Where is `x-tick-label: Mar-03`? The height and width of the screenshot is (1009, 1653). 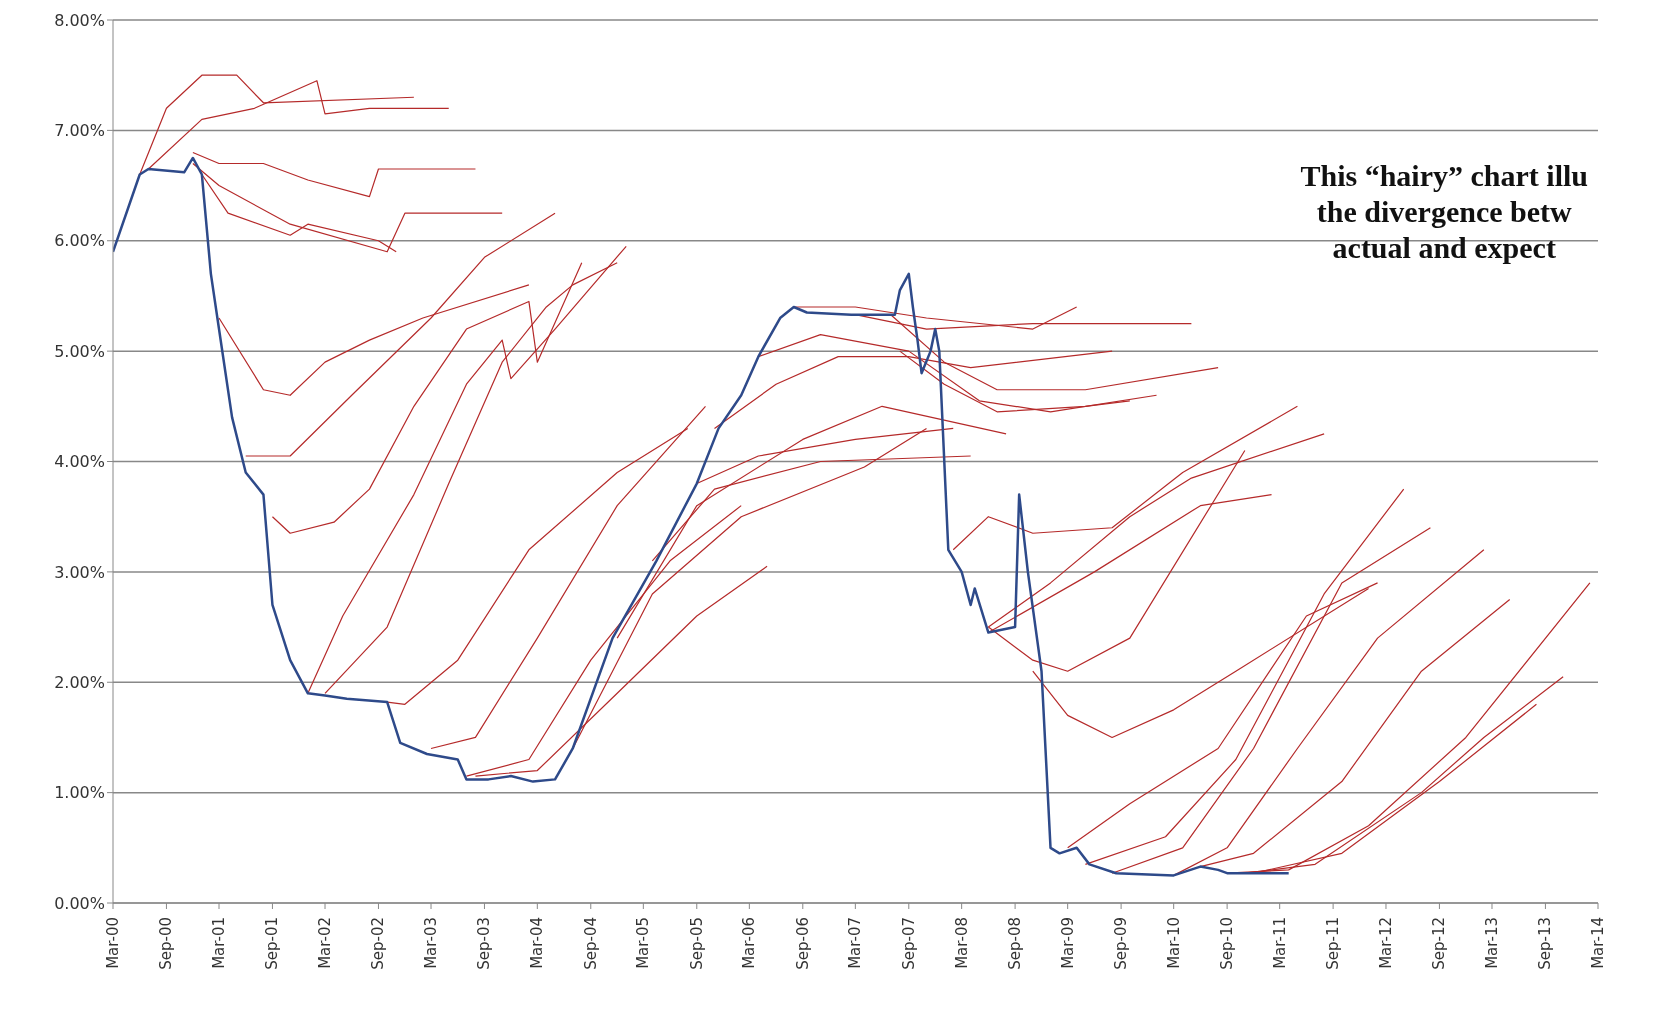
x-tick-label: Mar-03 is located at coordinates (431, 943).